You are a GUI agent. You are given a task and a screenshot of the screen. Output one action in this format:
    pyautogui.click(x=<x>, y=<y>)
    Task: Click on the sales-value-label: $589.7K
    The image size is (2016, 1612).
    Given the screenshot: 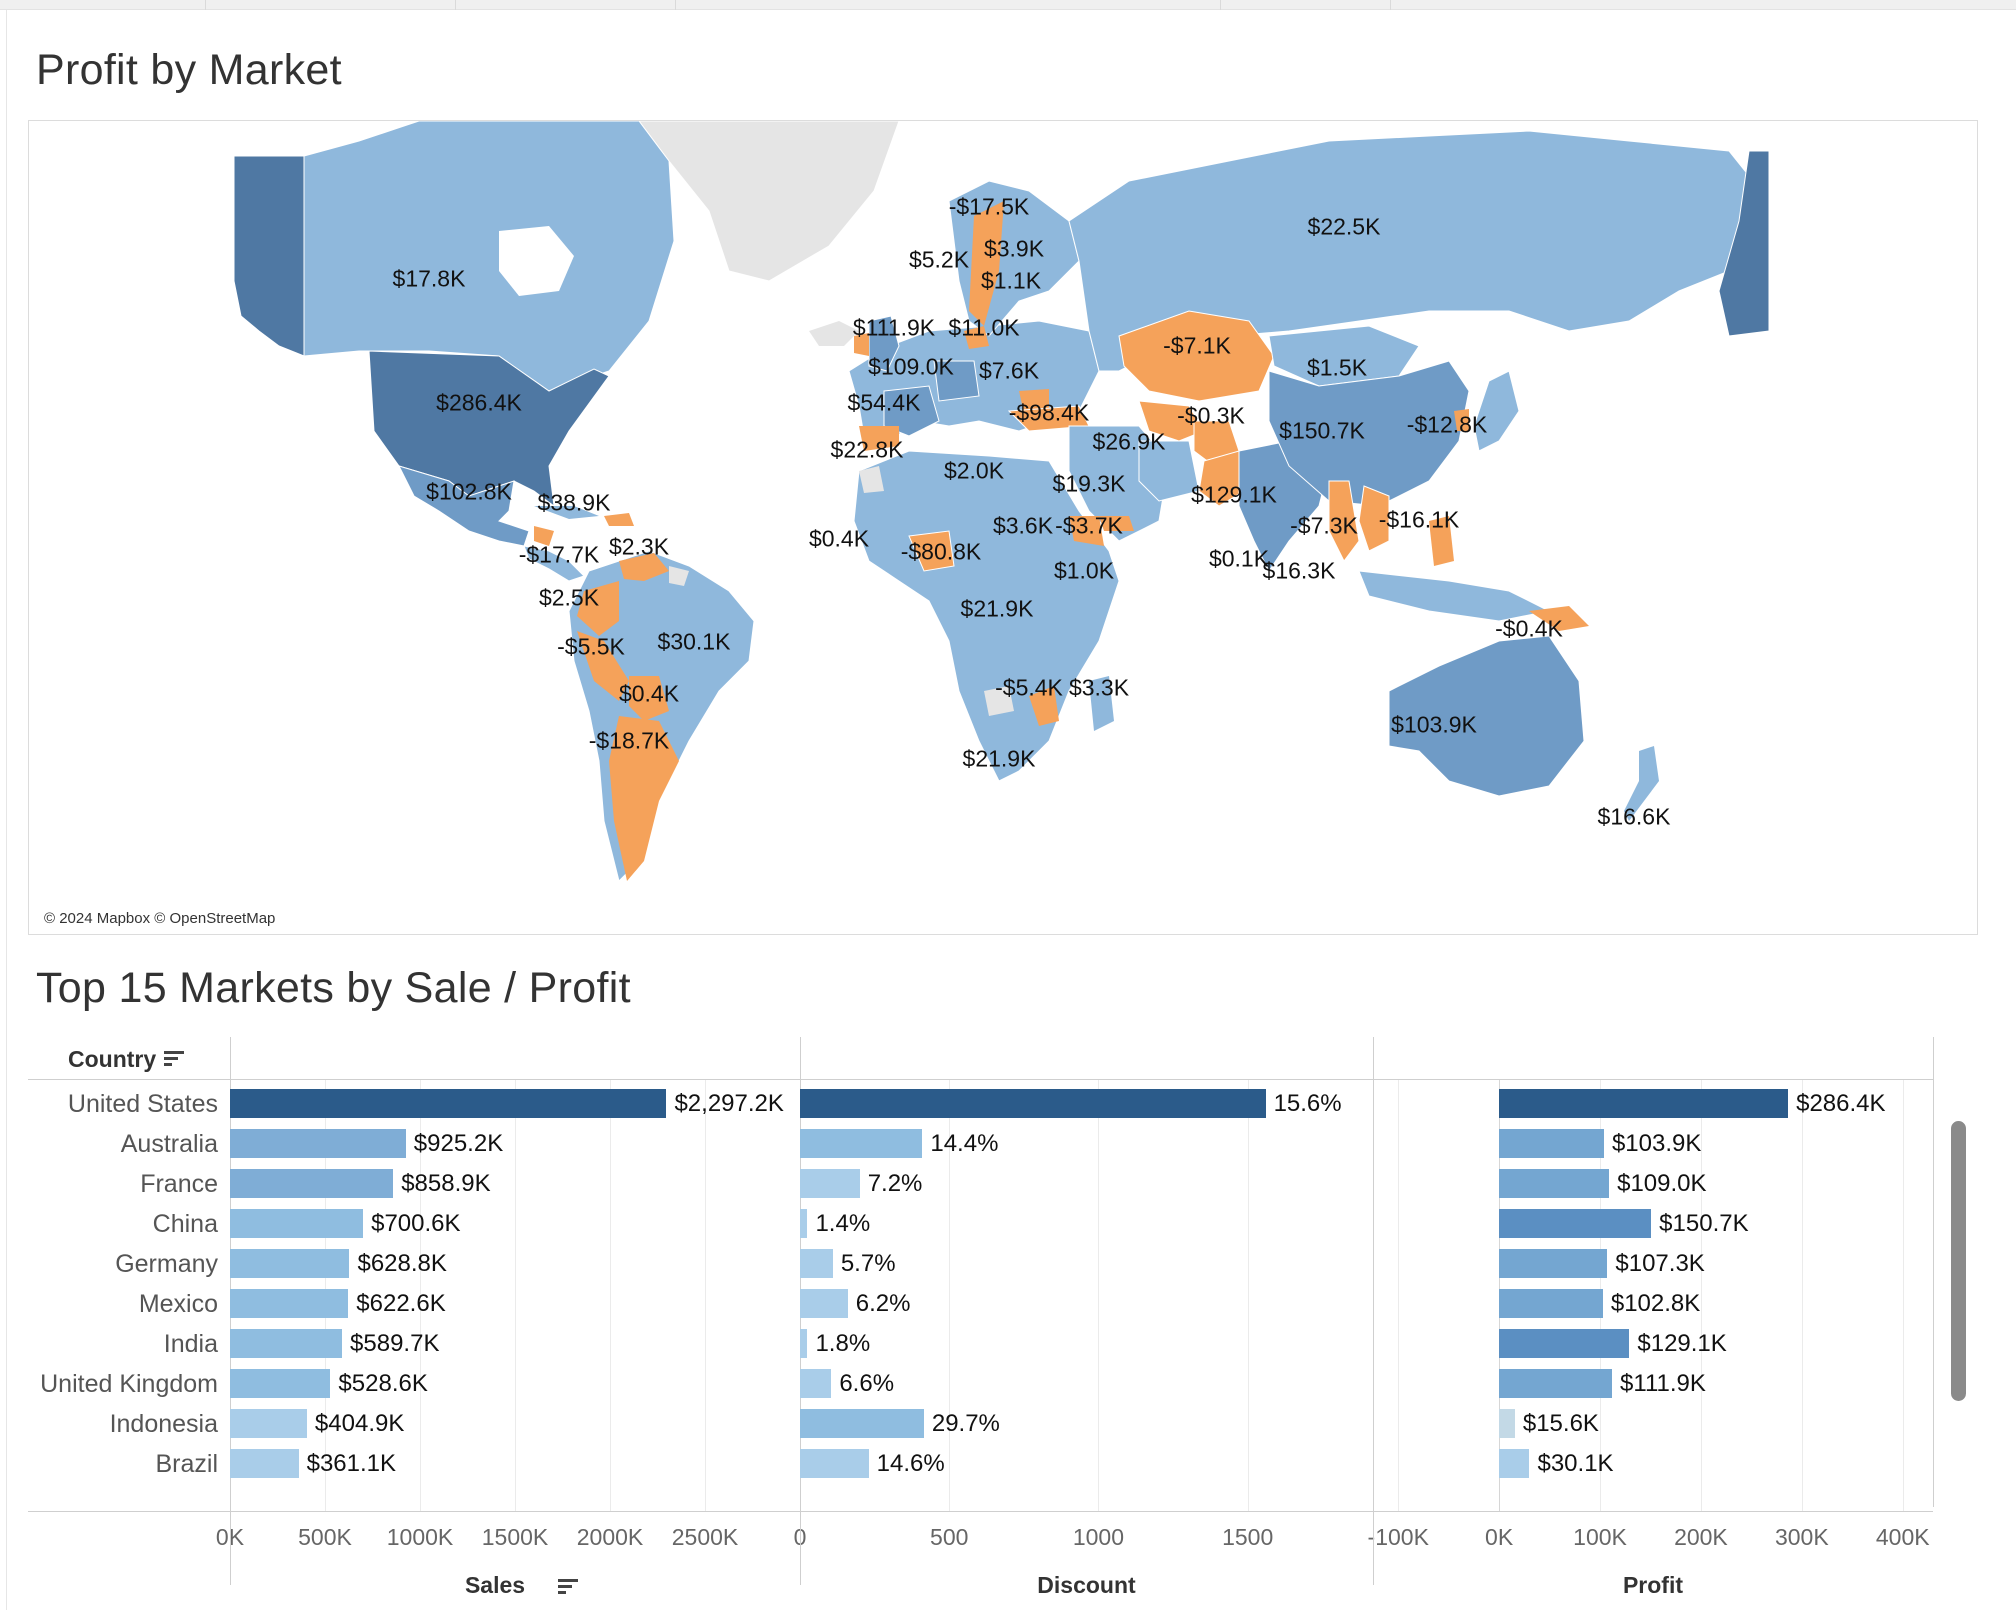 What is the action you would take?
    pyautogui.click(x=395, y=1343)
    